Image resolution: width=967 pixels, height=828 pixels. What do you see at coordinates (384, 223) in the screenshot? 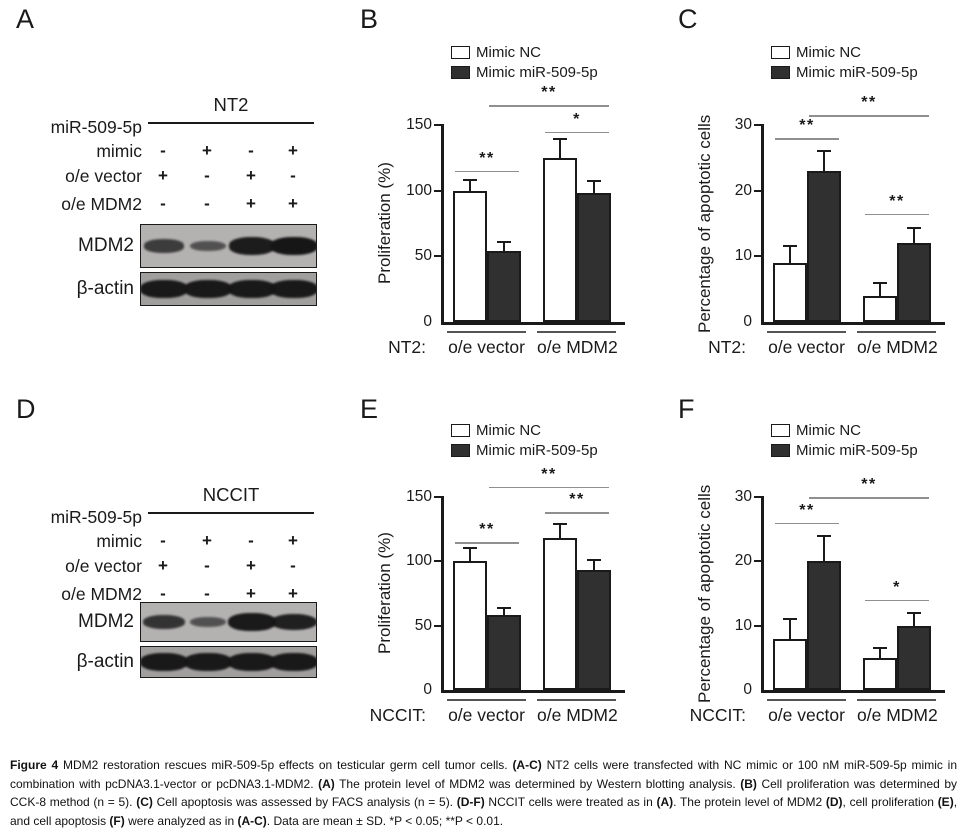
I see `y-axis-title: Proliferation (%)` at bounding box center [384, 223].